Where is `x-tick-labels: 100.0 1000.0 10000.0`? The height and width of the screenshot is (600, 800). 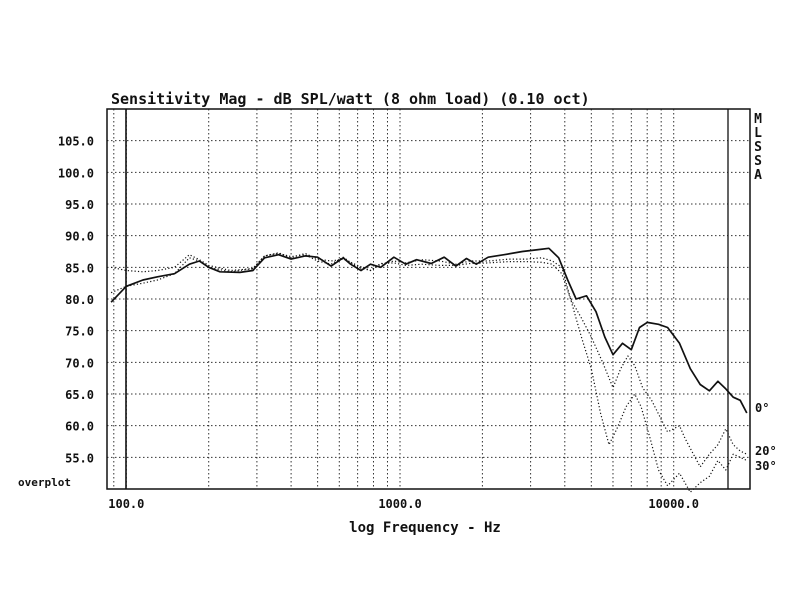 x-tick-labels: 100.0 1000.0 10000.0 is located at coordinates (403, 504).